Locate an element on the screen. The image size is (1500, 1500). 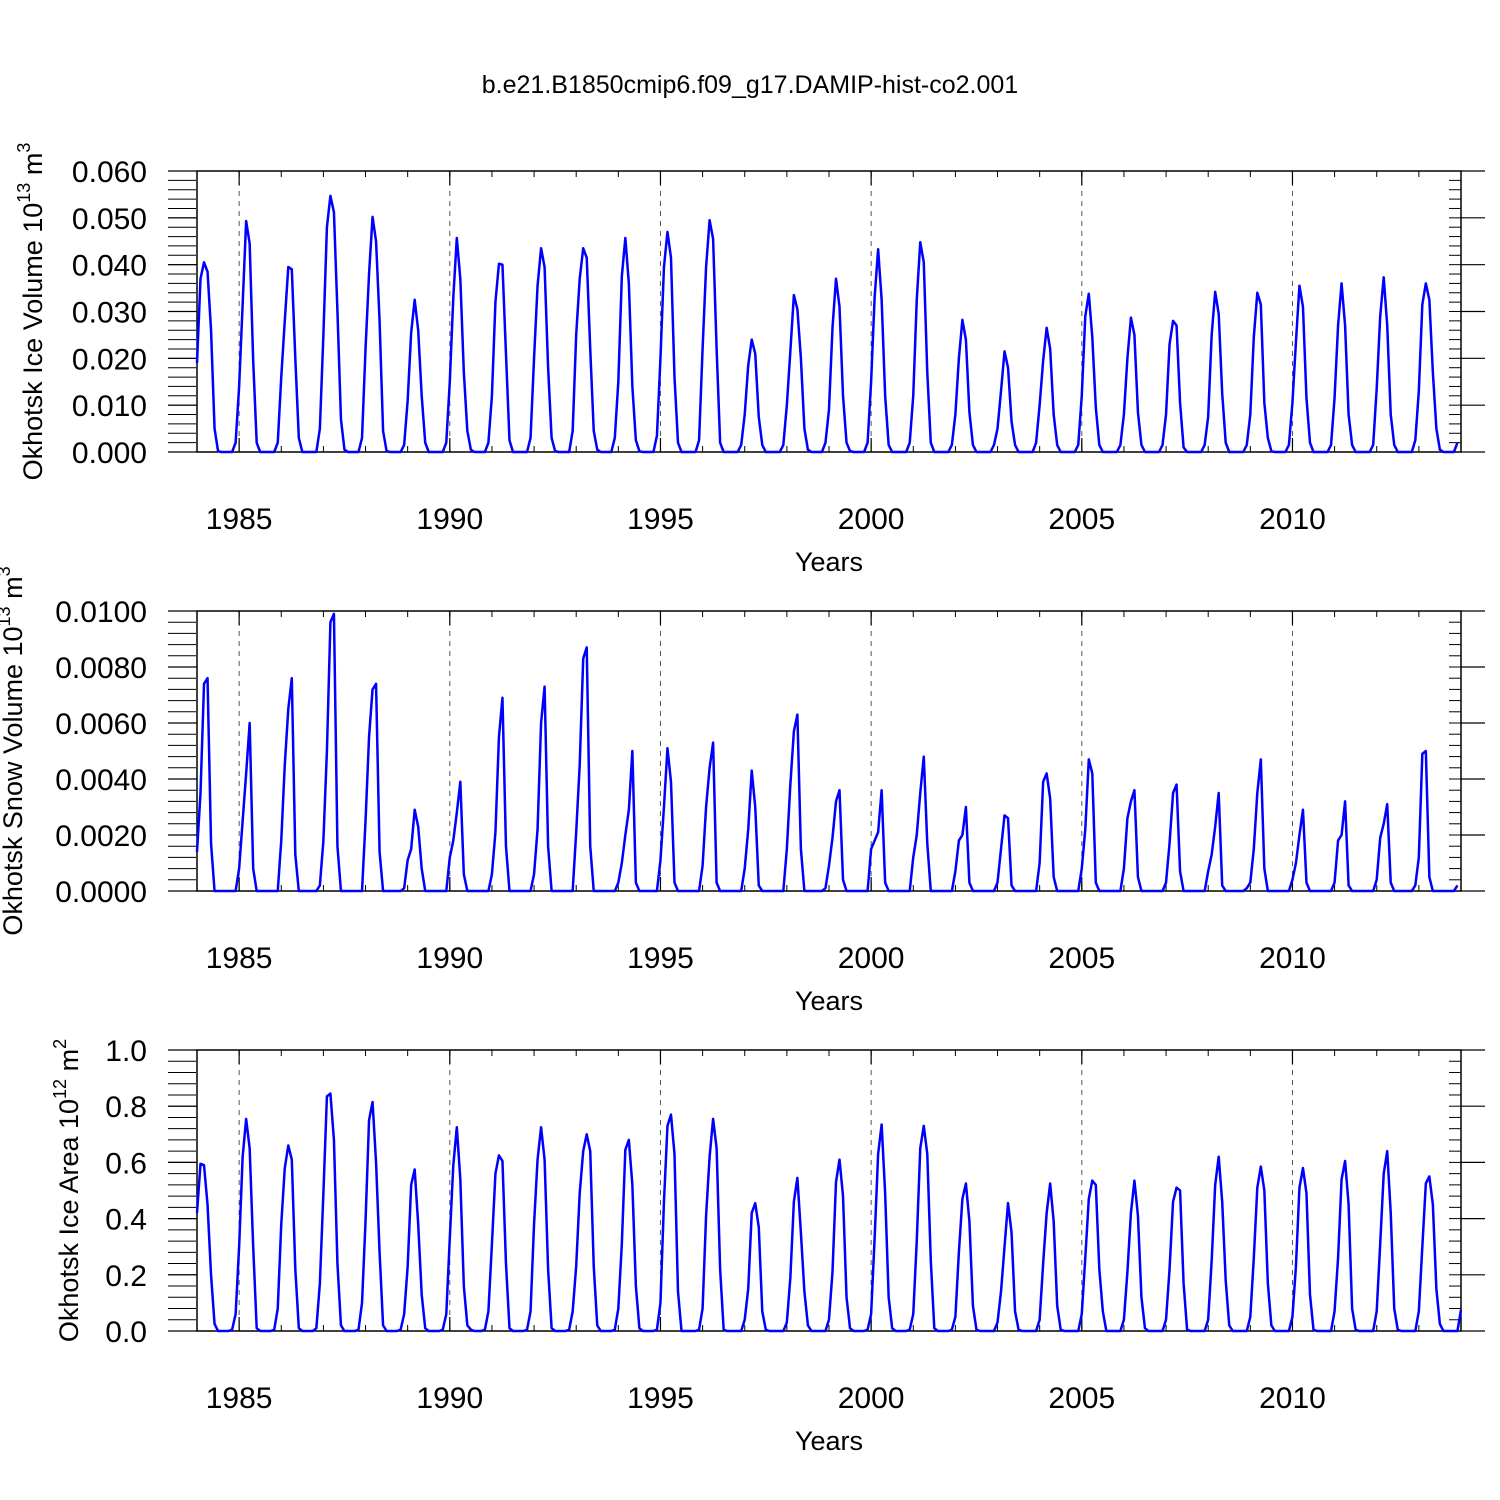
y-tick-label: 0.0 is located at coordinates (126, 1332).